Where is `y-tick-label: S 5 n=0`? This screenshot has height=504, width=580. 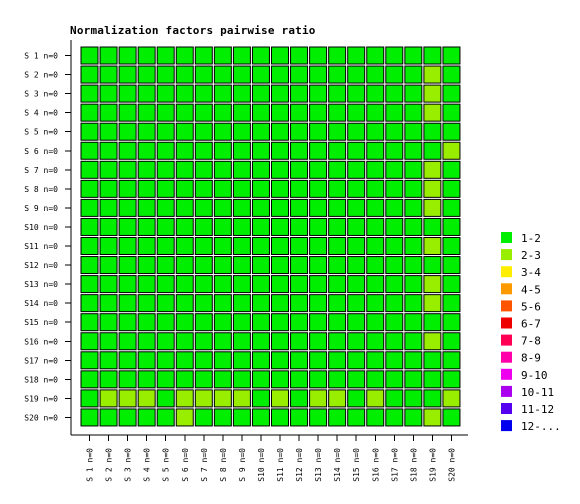 y-tick-label: S 5 n=0 is located at coordinates (41, 132).